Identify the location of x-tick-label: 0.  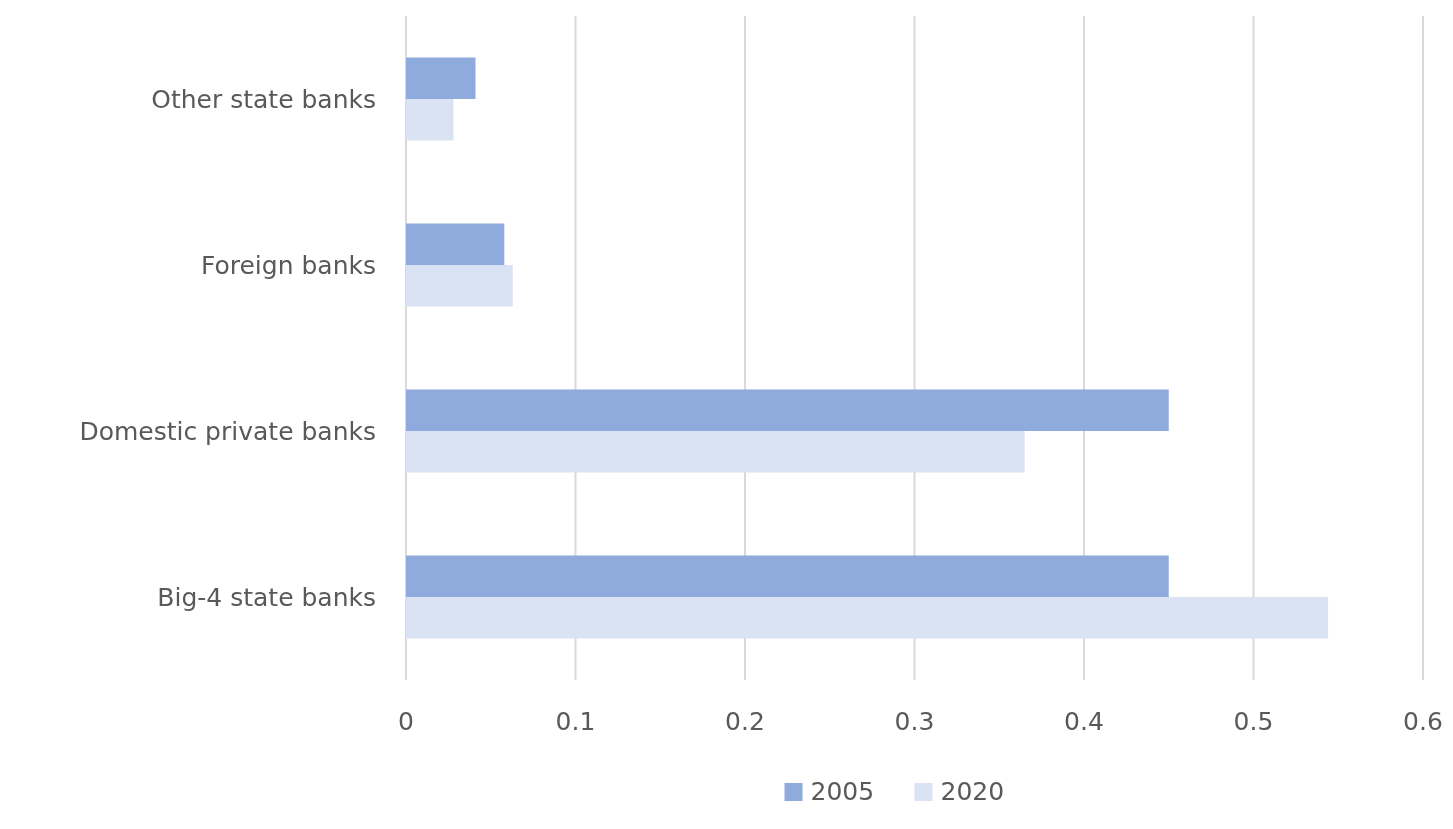
(406, 721).